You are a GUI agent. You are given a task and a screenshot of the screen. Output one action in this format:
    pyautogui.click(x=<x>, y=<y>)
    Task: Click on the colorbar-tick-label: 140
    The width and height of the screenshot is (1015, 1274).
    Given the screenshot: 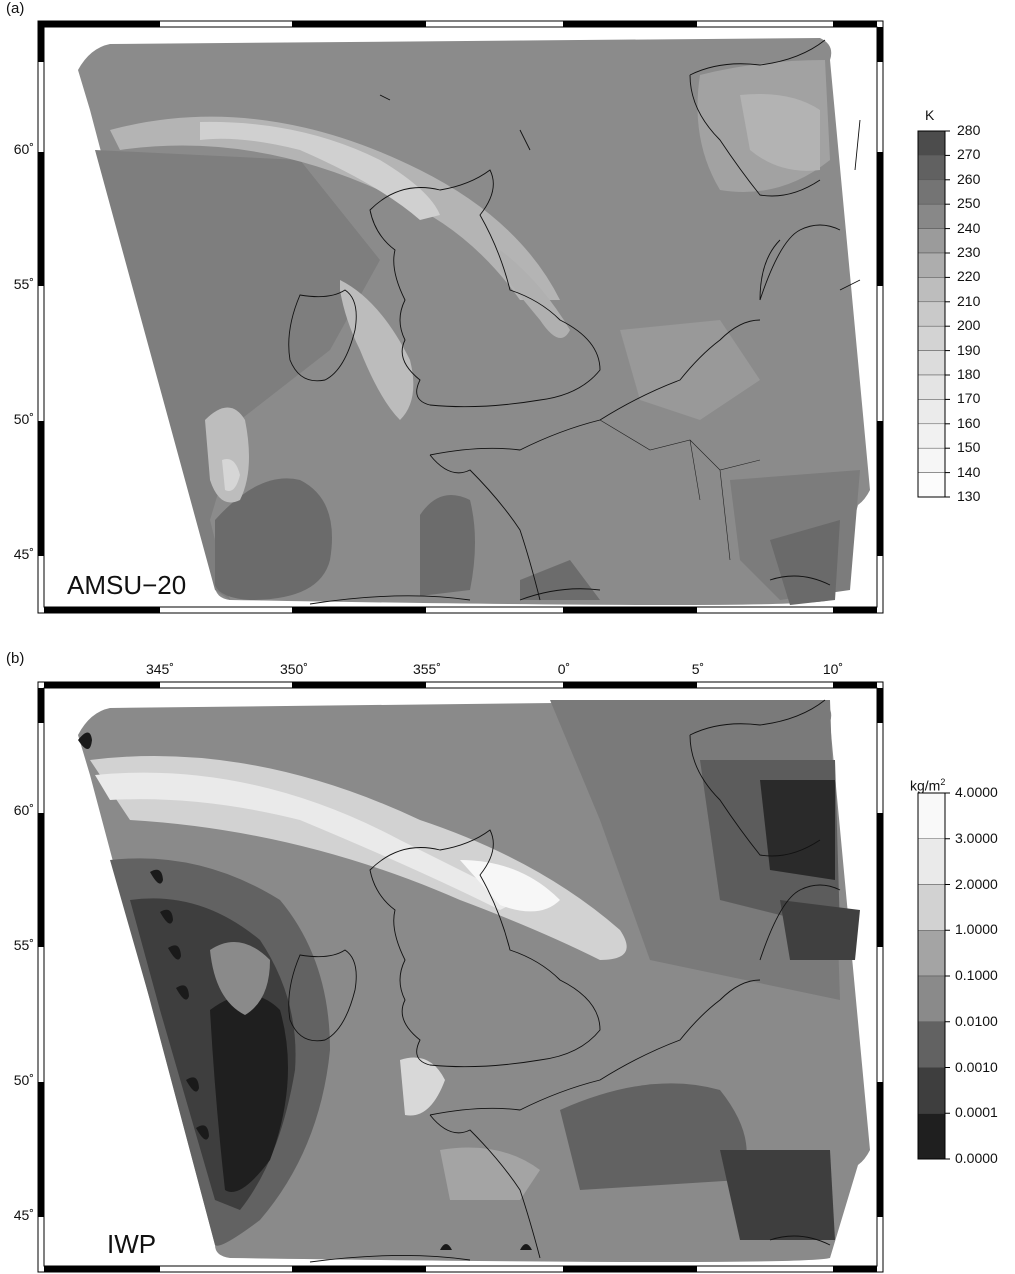 What is the action you would take?
    pyautogui.click(x=969, y=471)
    